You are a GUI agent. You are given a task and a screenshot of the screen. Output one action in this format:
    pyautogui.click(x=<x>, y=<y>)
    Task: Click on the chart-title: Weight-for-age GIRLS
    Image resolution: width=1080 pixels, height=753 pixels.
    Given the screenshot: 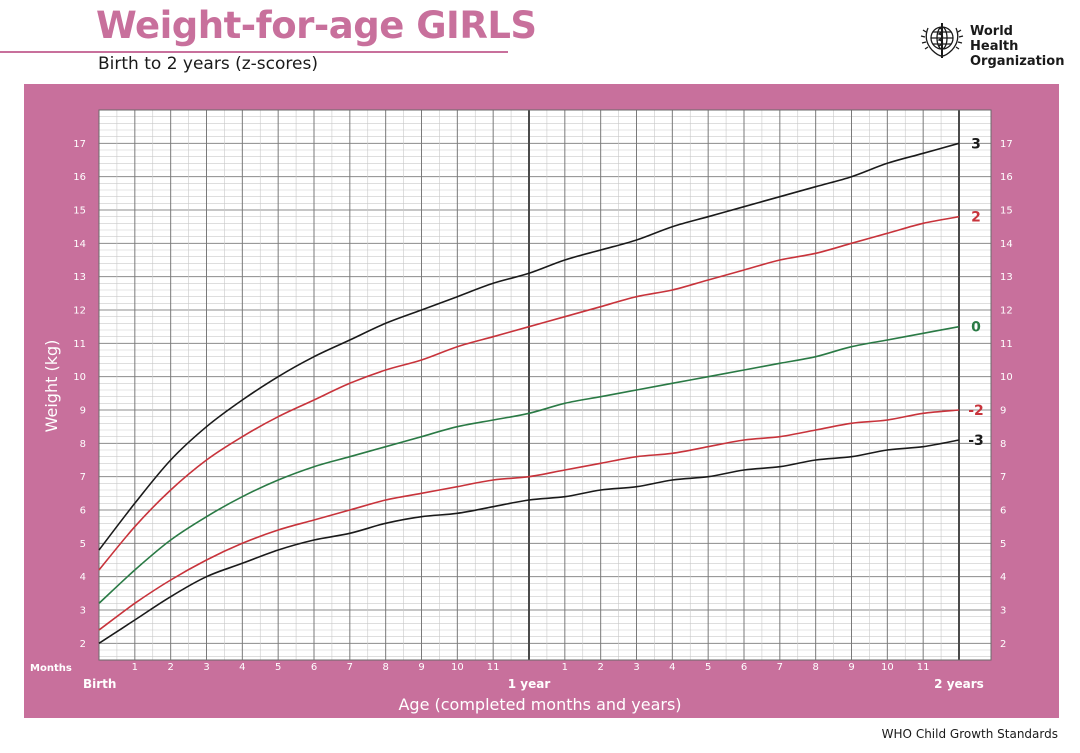 What is the action you would take?
    pyautogui.click(x=316, y=25)
    